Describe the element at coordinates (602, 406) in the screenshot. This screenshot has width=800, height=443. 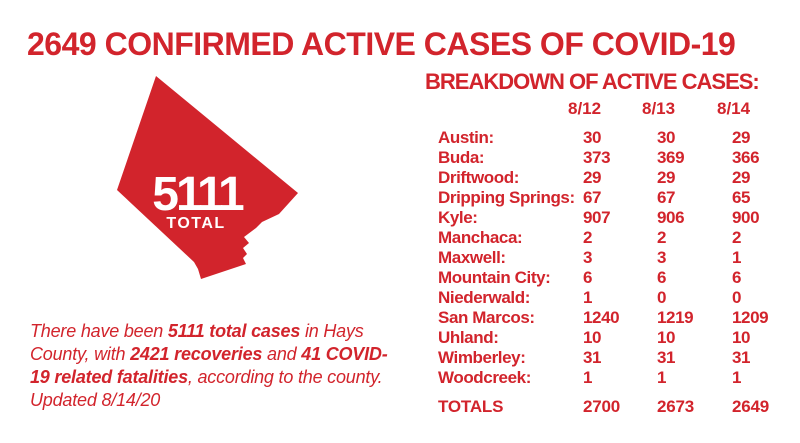
I see `totals-value: 2700` at that location.